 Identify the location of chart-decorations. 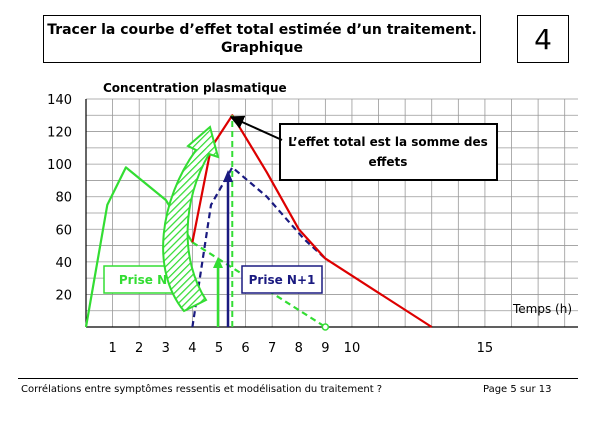
(191, 219).